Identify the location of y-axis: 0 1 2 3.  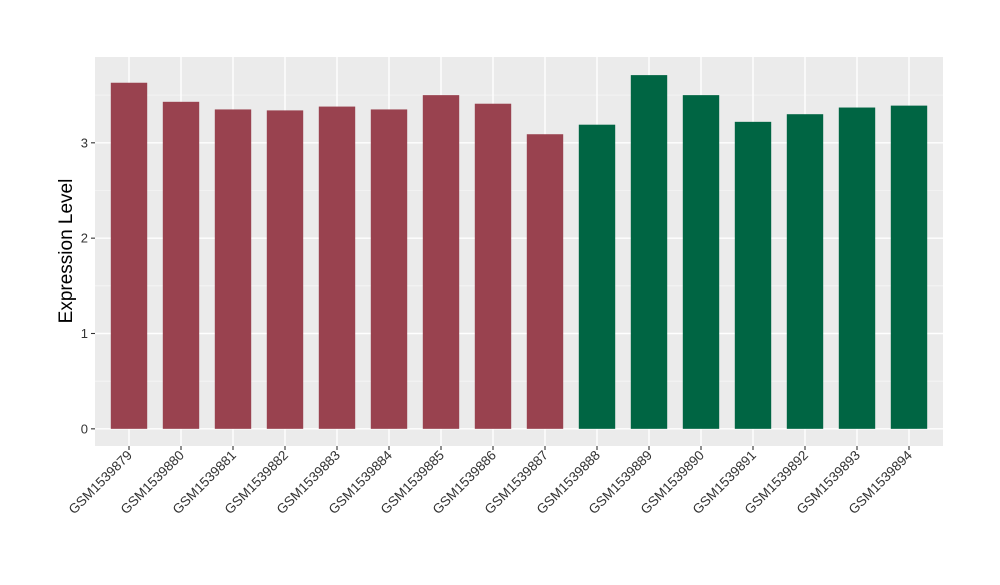
(88, 285).